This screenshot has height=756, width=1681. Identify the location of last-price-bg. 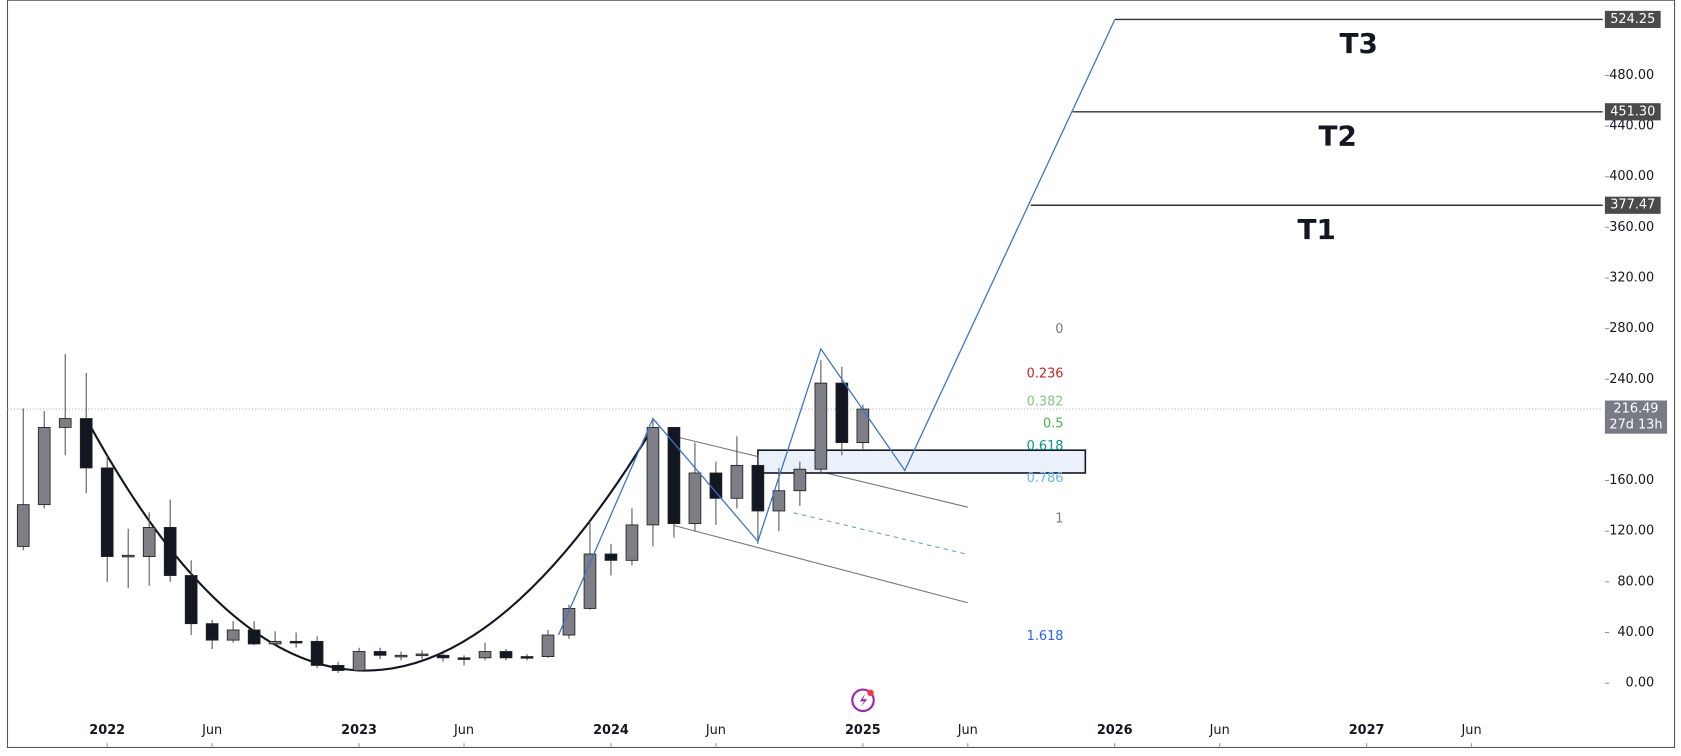
(1636, 417).